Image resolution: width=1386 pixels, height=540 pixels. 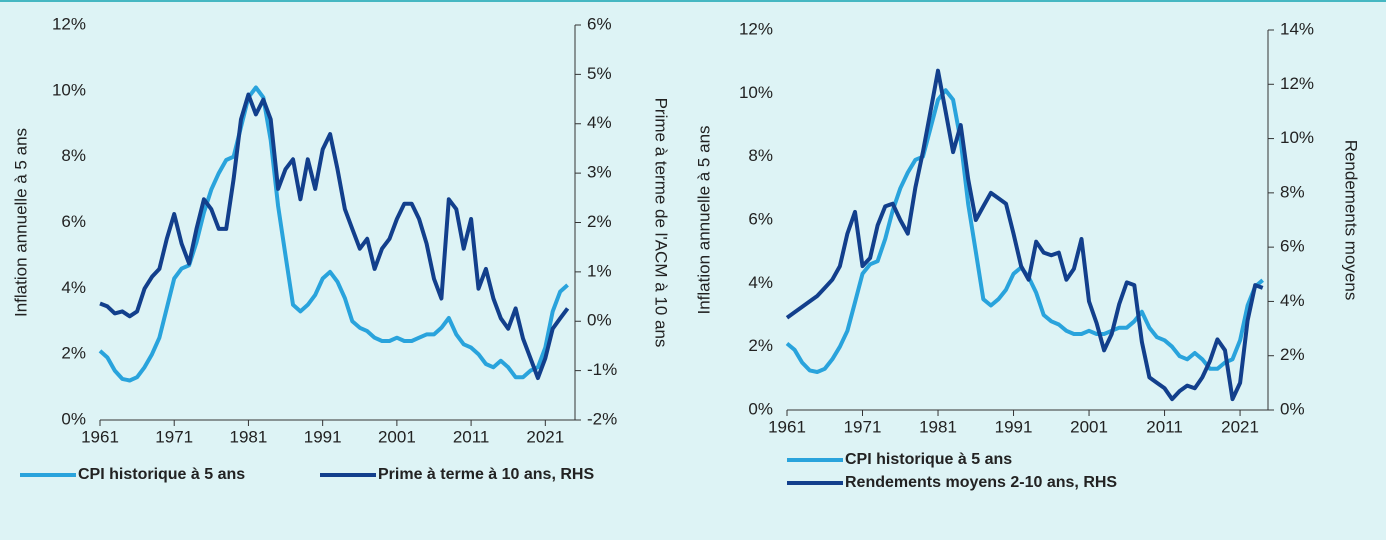 I want to click on y2-tick-label: 10%, so click(x=1297, y=137).